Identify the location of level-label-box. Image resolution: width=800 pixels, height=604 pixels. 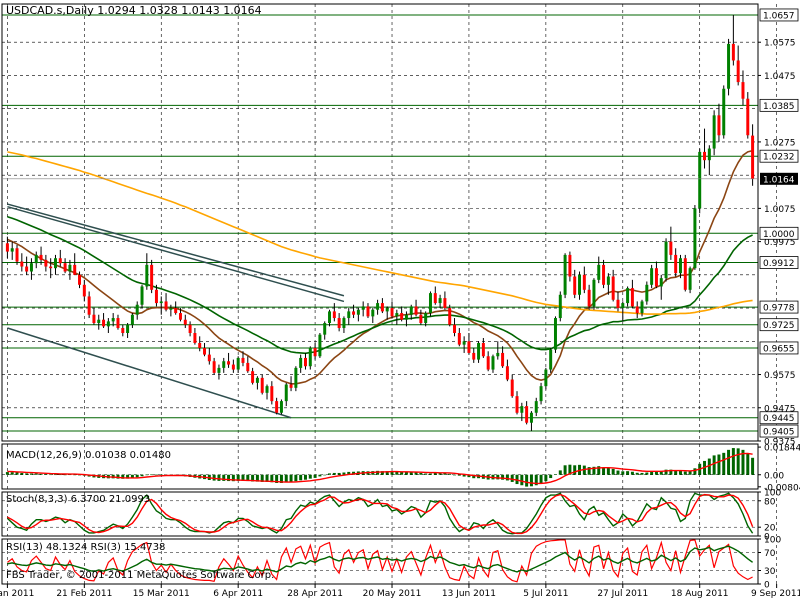
(779, 325).